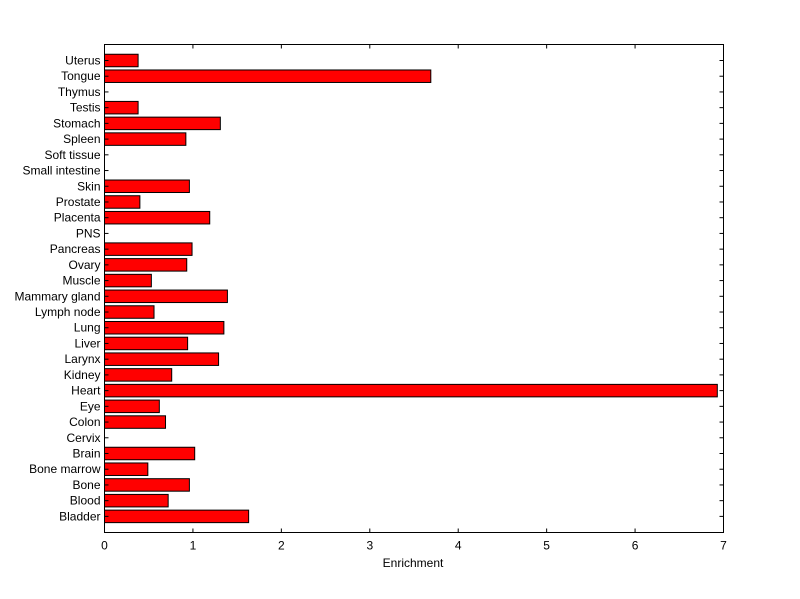 This screenshot has height=599, width=800. What do you see at coordinates (281, 546) in the screenshot?
I see `x-tick-label-2: 2` at bounding box center [281, 546].